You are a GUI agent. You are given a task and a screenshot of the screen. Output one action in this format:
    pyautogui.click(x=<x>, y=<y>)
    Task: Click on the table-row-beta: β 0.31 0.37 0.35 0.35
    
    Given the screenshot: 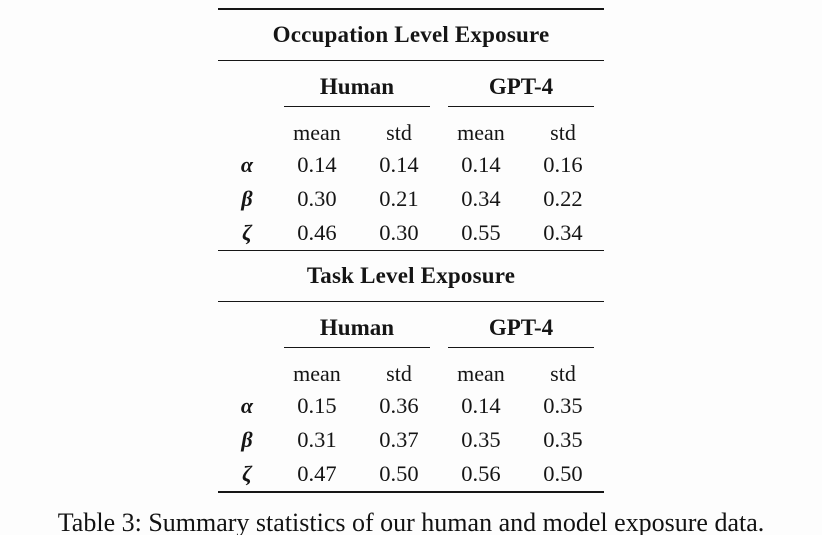 What is the action you would take?
    pyautogui.click(x=411, y=440)
    